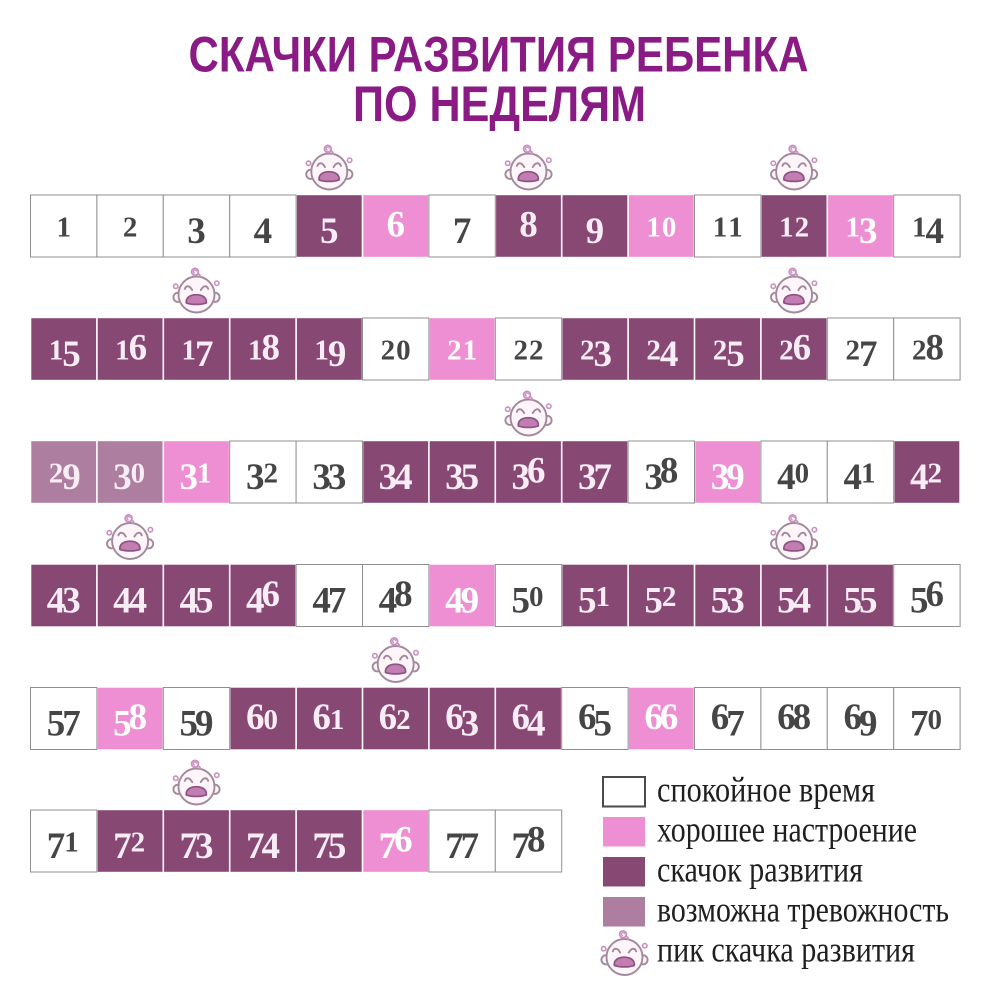 The height and width of the screenshot is (1005, 1000). Describe the element at coordinates (787, 830) in the screenshot. I see `svg-text: хорошее настроение` at that location.